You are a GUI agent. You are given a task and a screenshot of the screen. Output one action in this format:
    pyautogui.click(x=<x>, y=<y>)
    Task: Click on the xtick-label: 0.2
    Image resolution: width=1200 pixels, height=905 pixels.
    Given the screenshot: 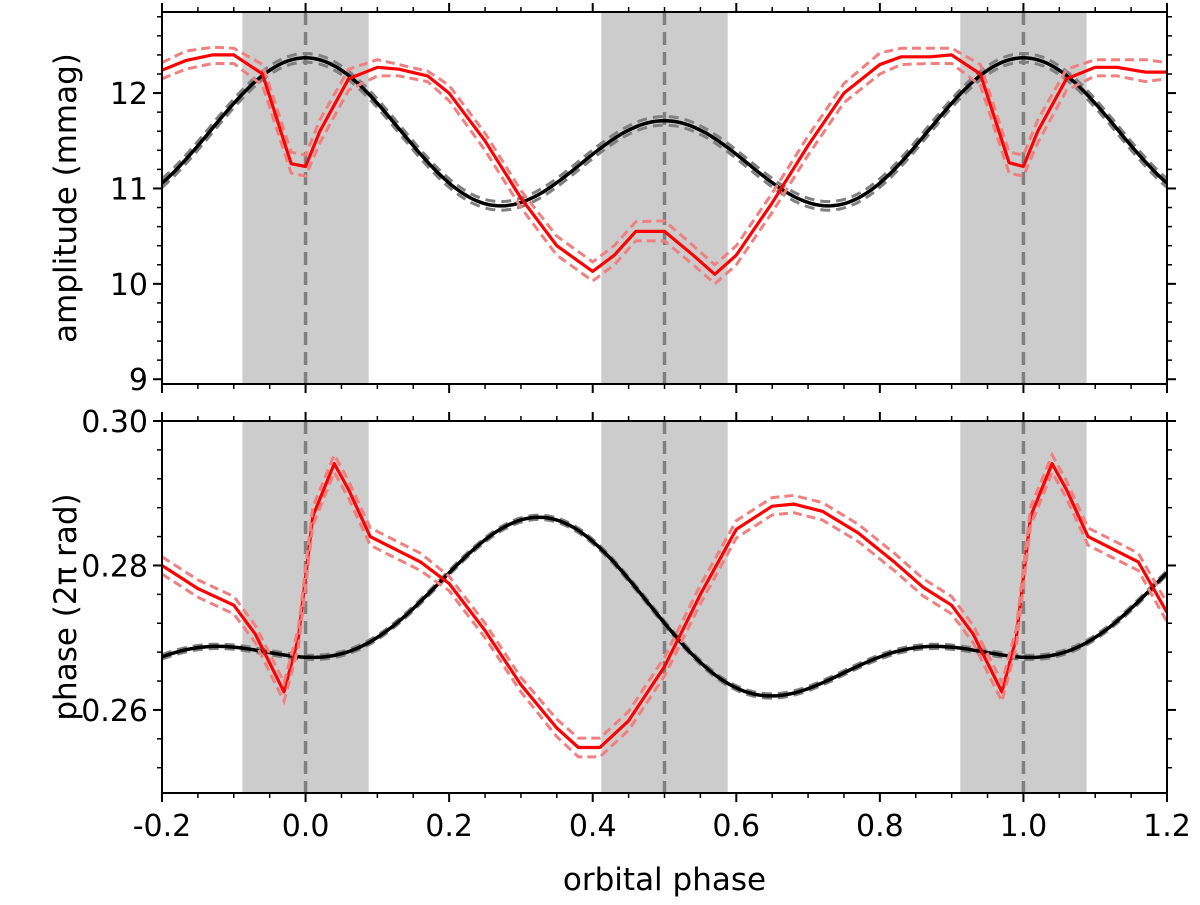 What is the action you would take?
    pyautogui.click(x=449, y=826)
    